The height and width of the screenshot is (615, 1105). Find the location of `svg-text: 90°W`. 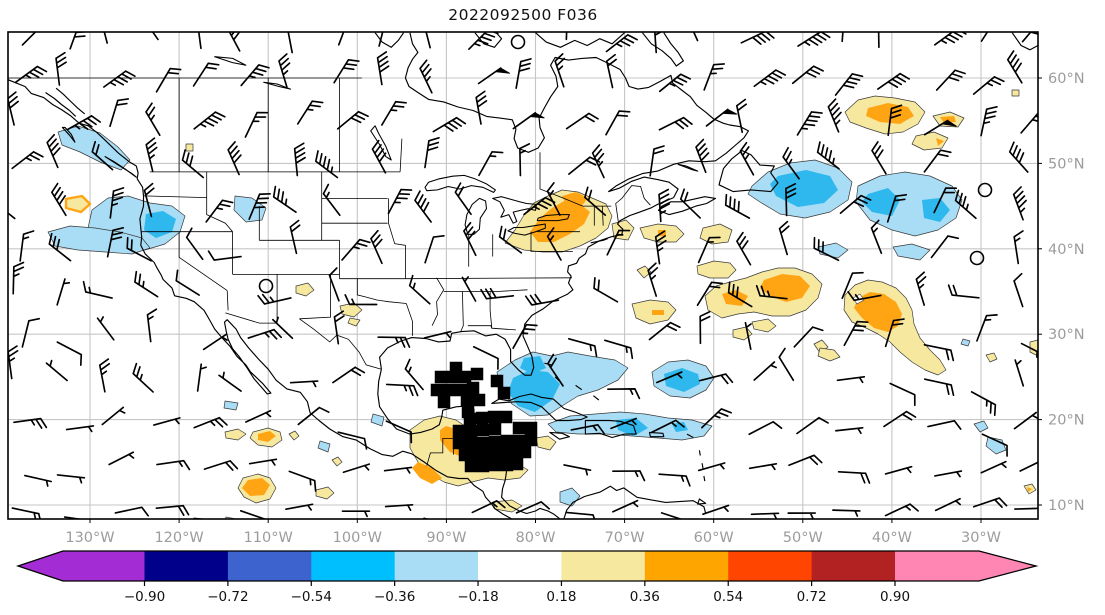

svg-text: 90°W is located at coordinates (446, 538).